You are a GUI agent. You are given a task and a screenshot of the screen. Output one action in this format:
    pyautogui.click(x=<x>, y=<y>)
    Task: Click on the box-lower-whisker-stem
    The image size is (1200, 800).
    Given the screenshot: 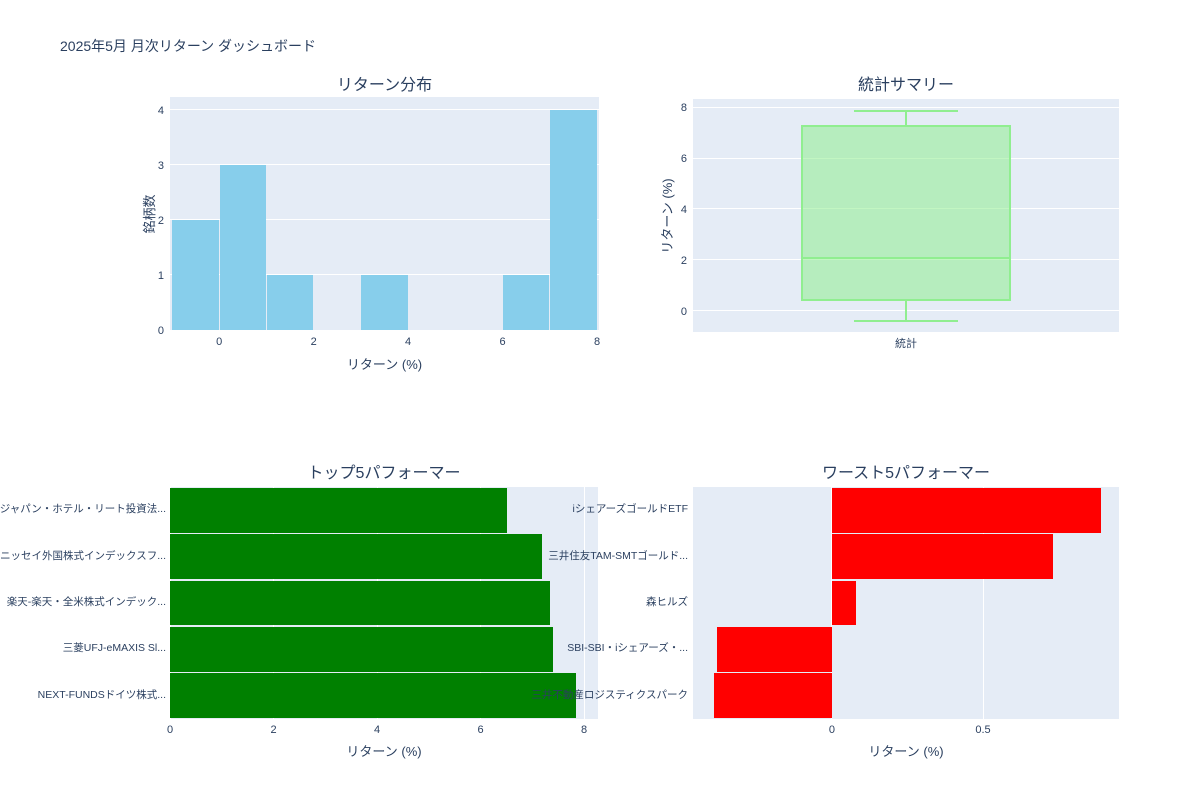 What is the action you would take?
    pyautogui.click(x=906, y=311)
    